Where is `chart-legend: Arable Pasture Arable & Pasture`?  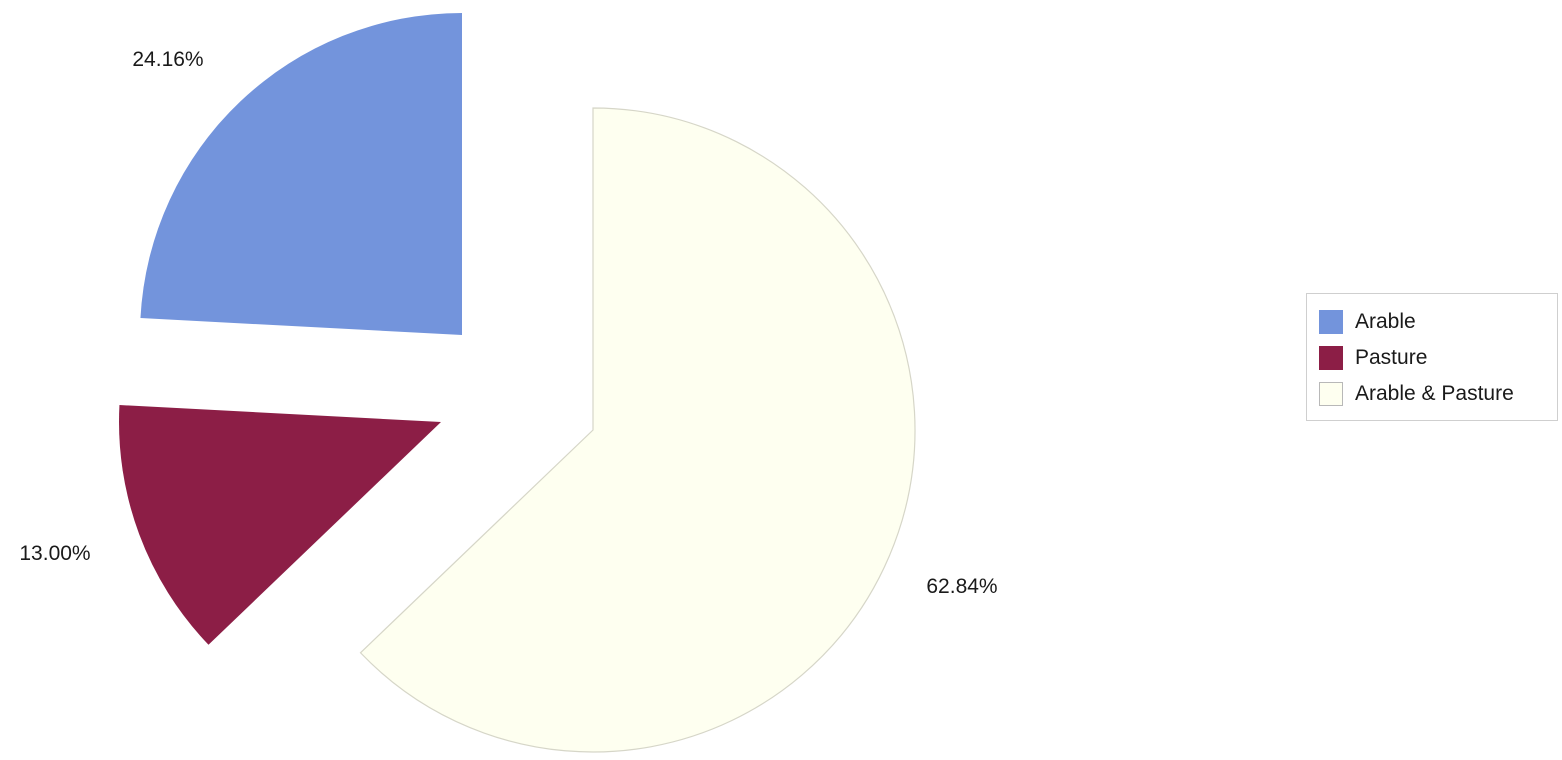
chart-legend: Arable Pasture Arable & Pasture is located at coordinates (1432, 357).